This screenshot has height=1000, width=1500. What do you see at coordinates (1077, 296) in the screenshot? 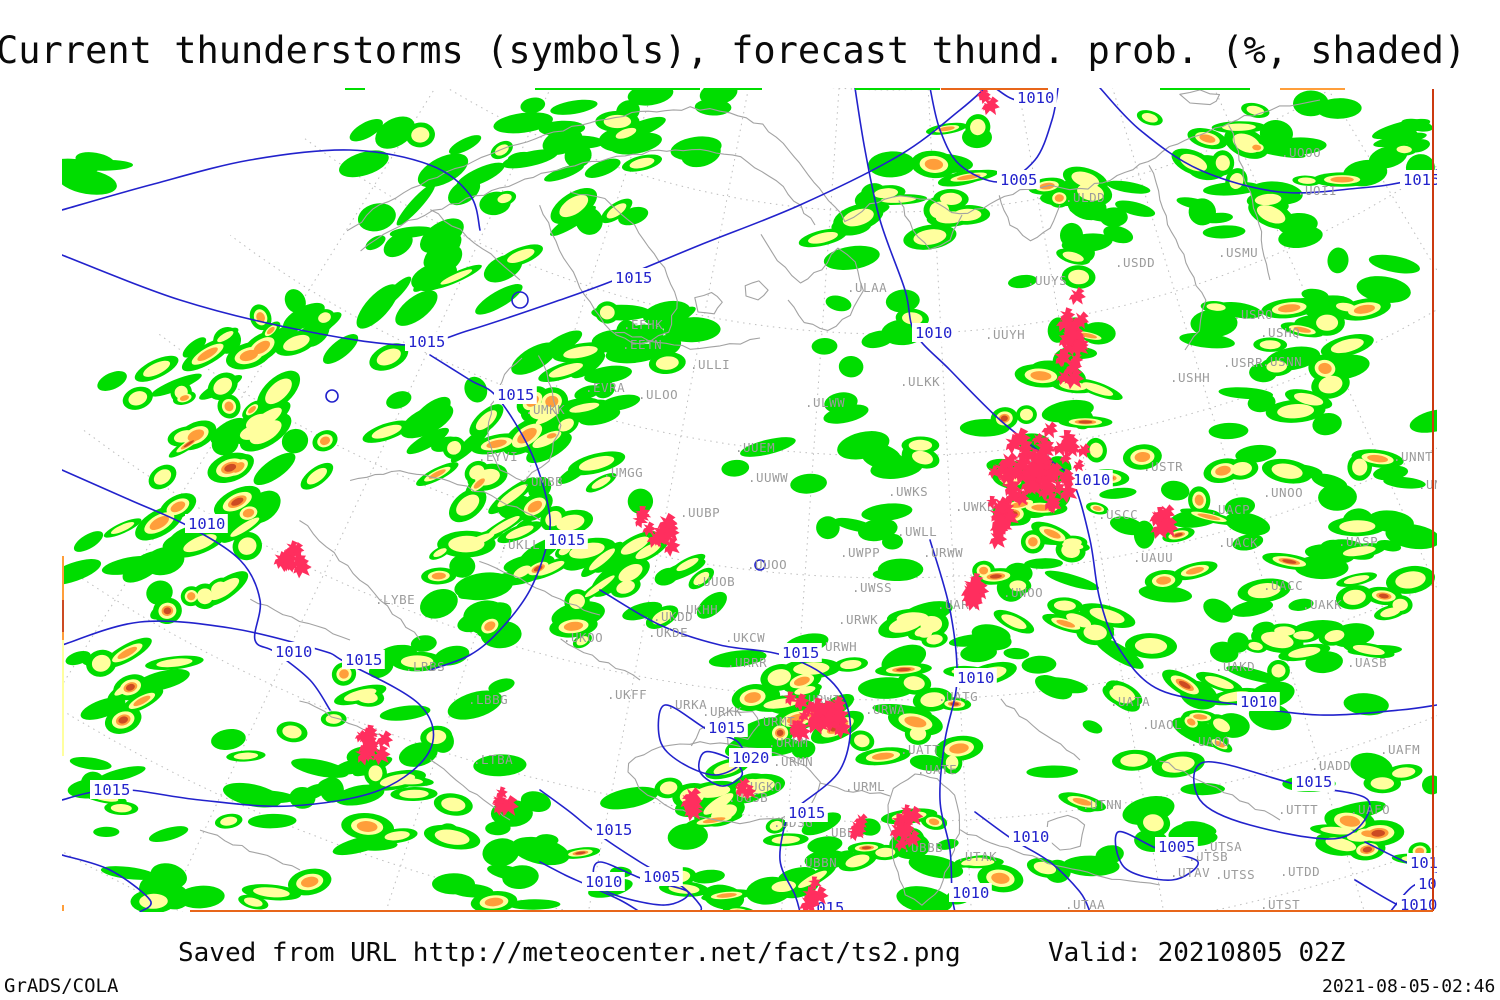
I see `thunderstorm-symbol` at bounding box center [1077, 296].